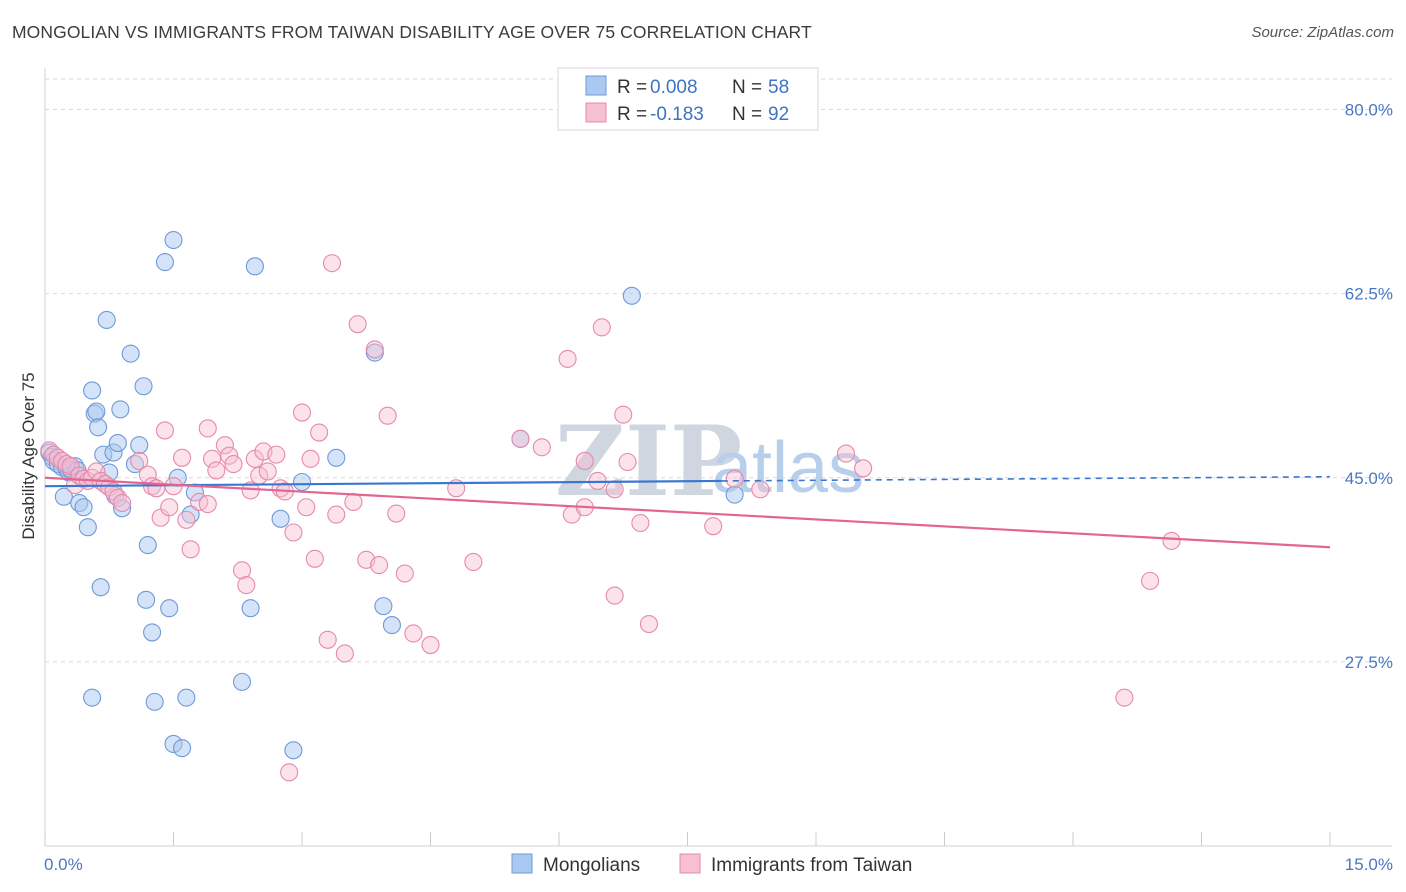 The image size is (1406, 892). What do you see at coordinates (674, 87) in the screenshot?
I see `legend-r-value-0: 0.008` at bounding box center [674, 87].